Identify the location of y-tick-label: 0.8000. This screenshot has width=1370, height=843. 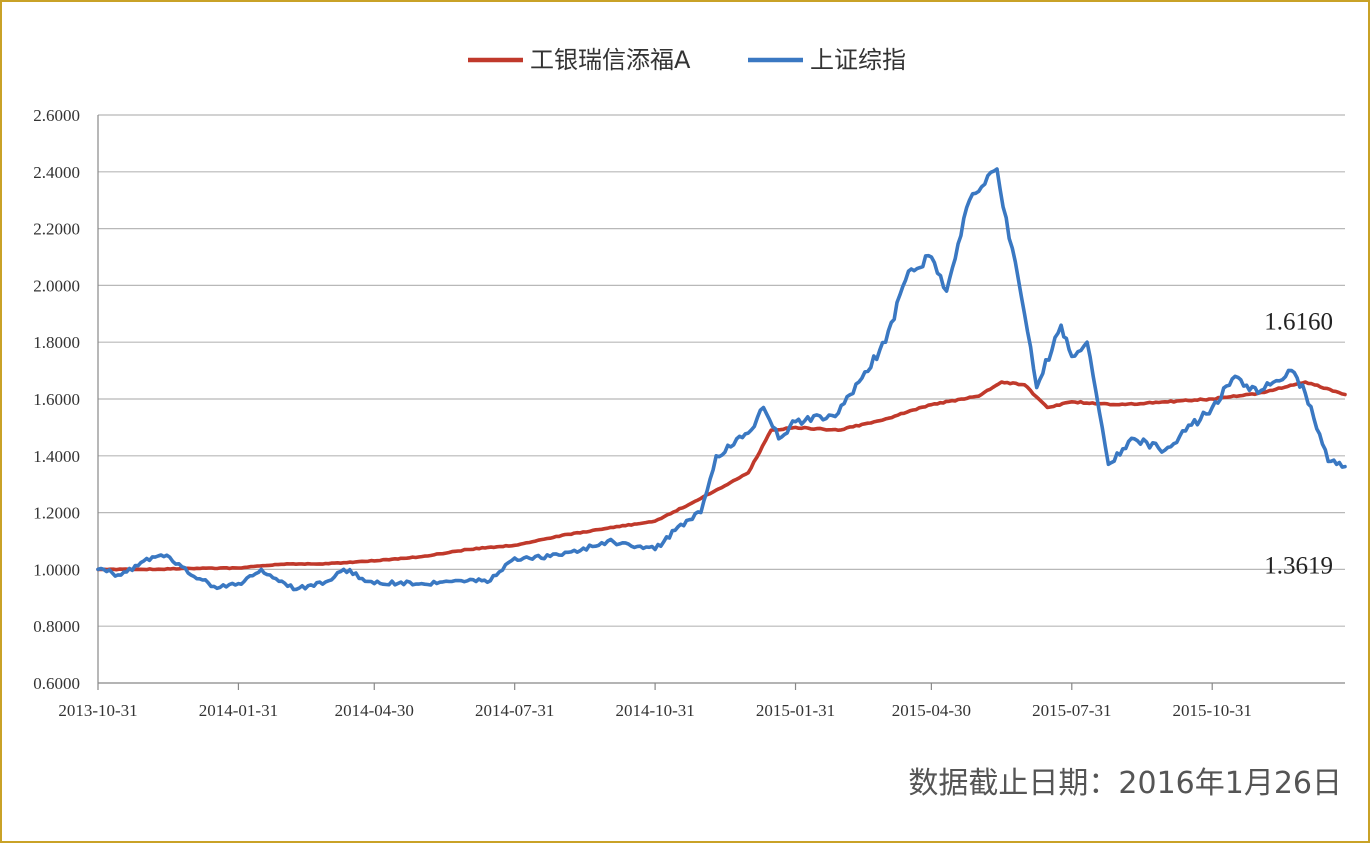
(56, 626).